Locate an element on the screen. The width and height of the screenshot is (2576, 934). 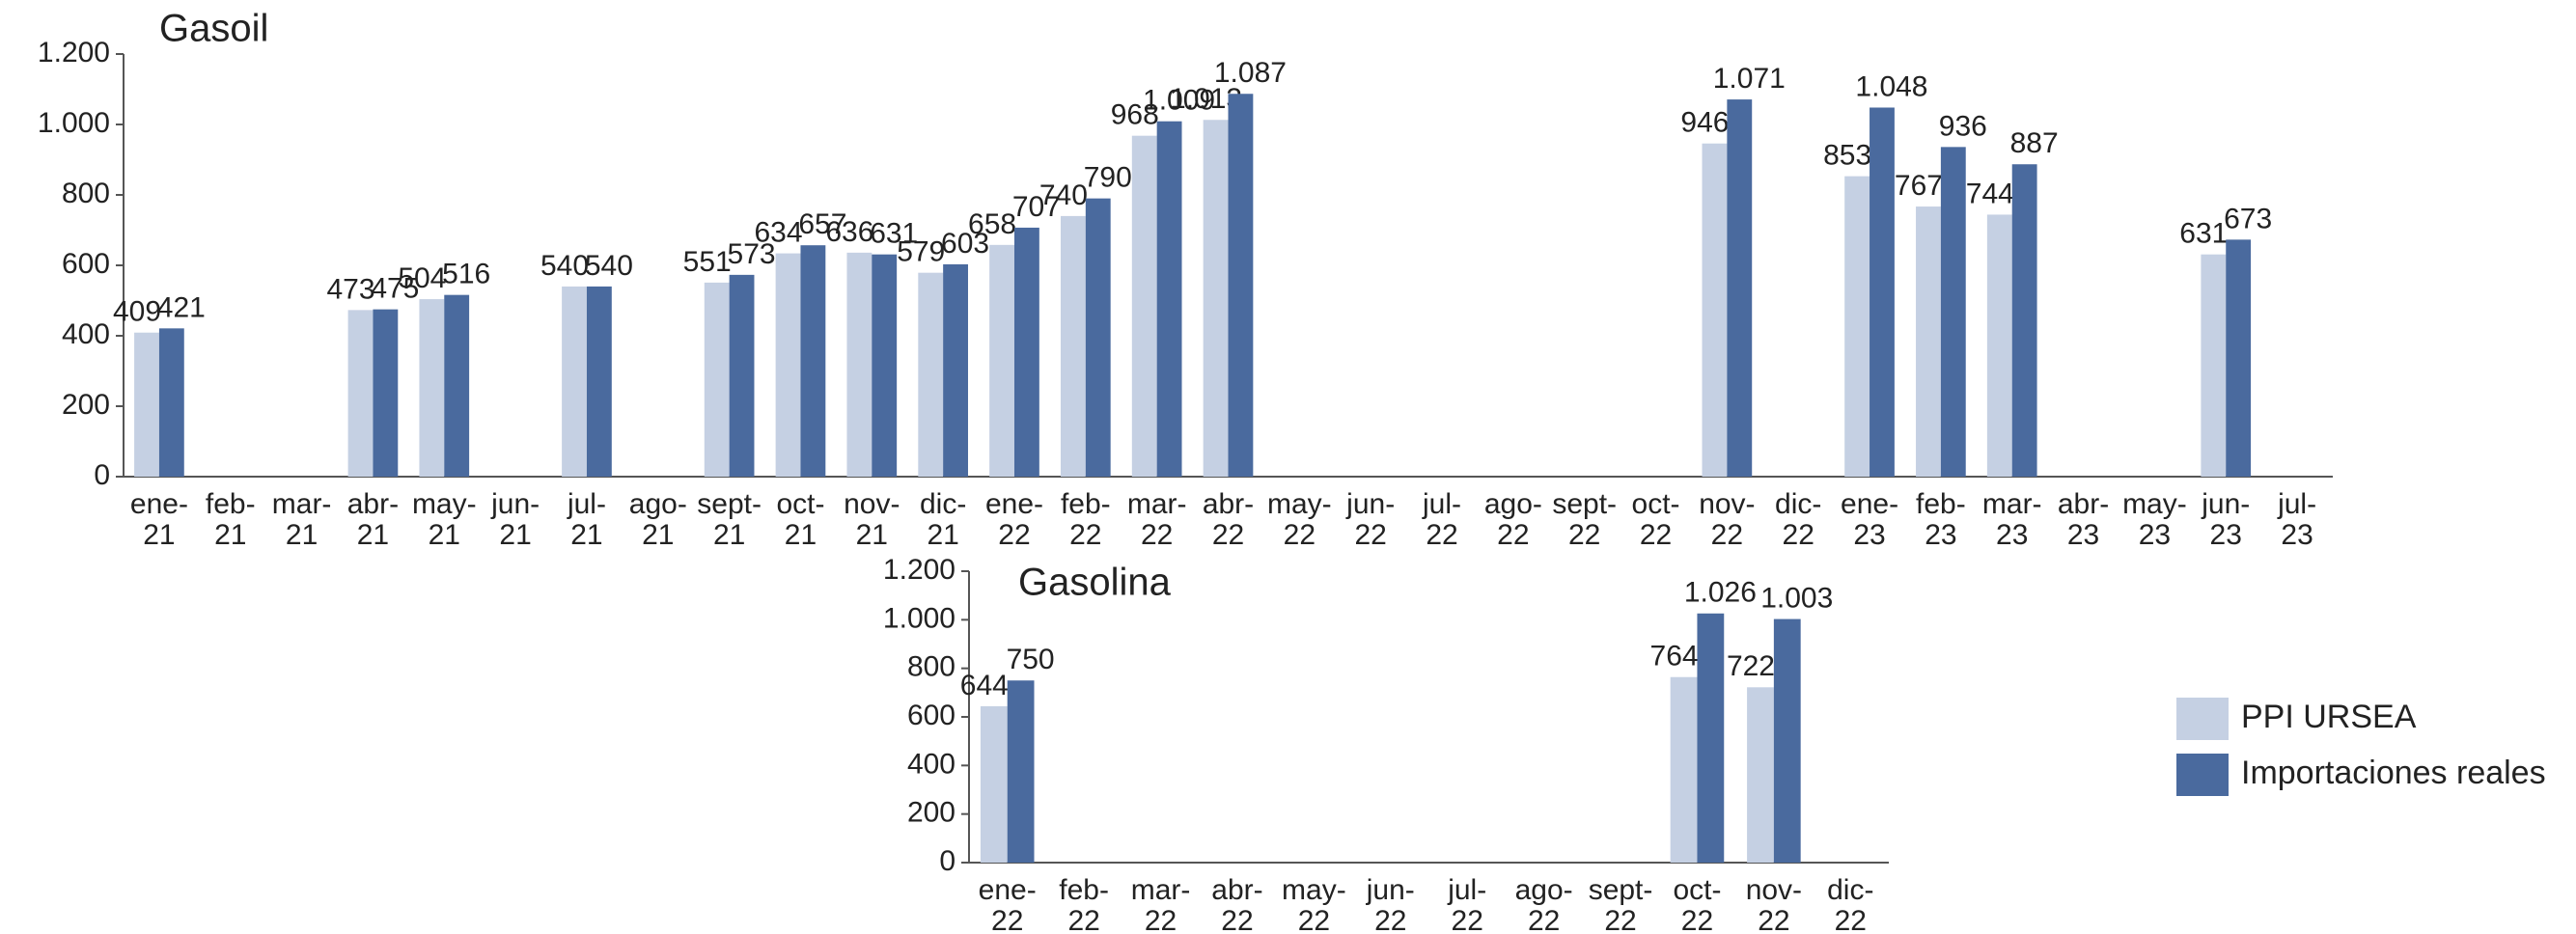
value-label: 631 is located at coordinates (894, 234).